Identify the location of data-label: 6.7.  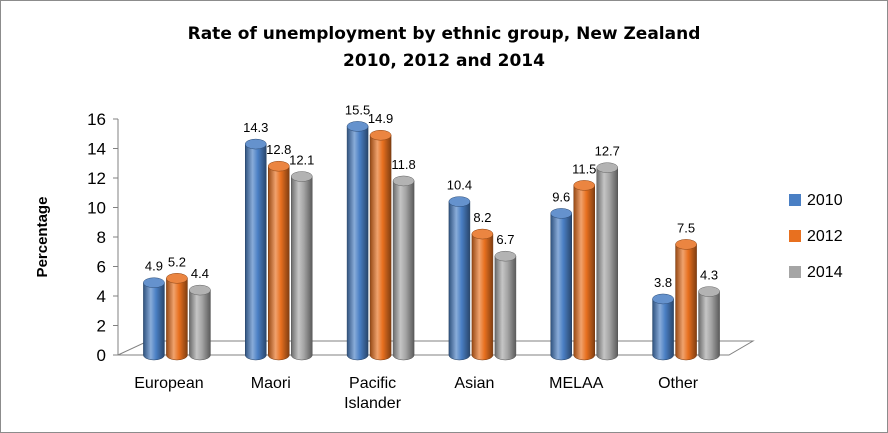
(505, 239).